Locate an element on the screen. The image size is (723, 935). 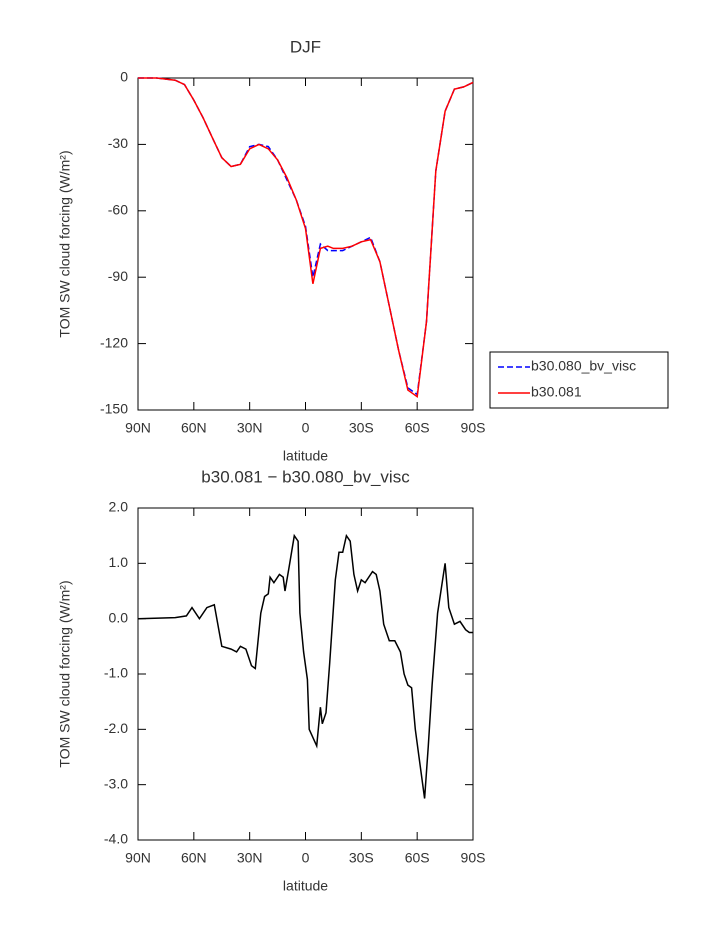
y-tick-label: -90 is located at coordinates (118, 276).